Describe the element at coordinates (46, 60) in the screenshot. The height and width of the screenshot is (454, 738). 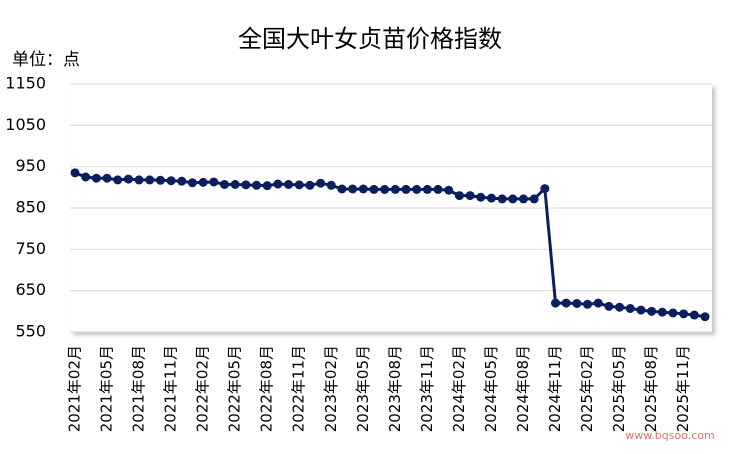
I see `unit-label: 单位：点` at that location.